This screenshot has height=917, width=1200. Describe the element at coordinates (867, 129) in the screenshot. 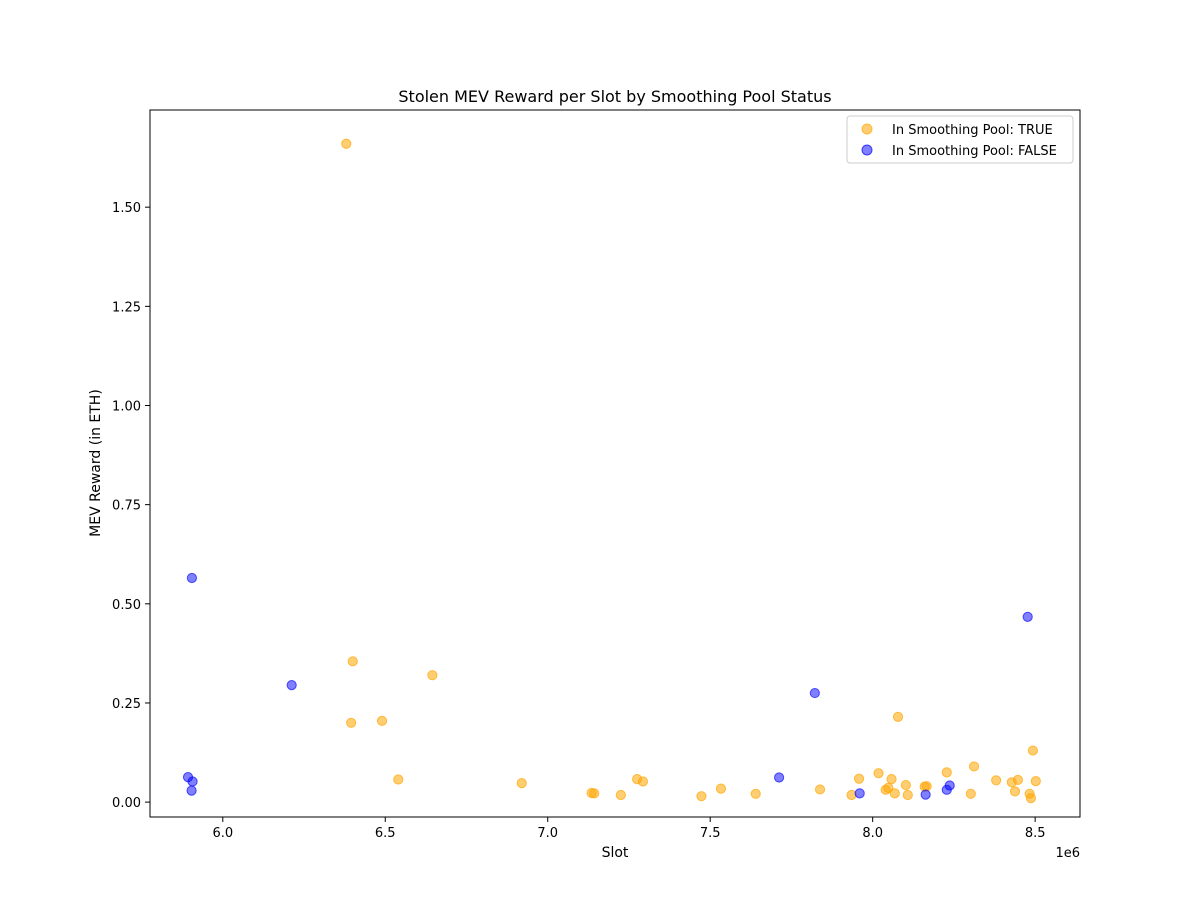

I see `legend-marker-true` at that location.